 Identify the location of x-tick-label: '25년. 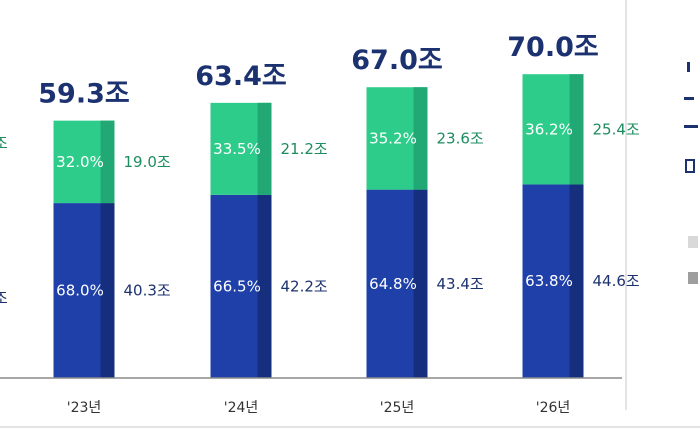
(397, 408).